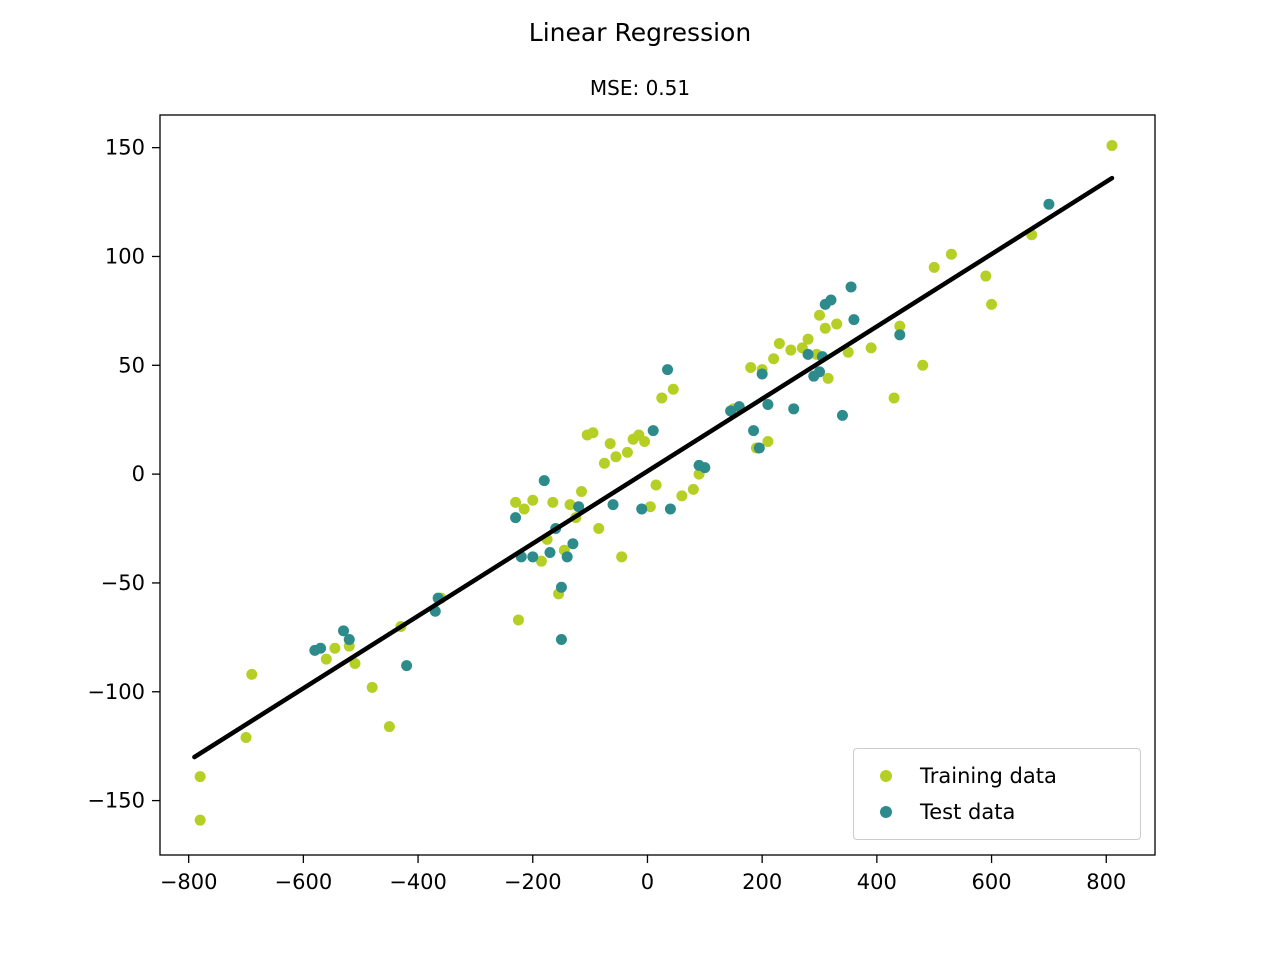 The width and height of the screenshot is (1280, 960). What do you see at coordinates (988, 776) in the screenshot?
I see `legend-label-training-data: Training data` at bounding box center [988, 776].